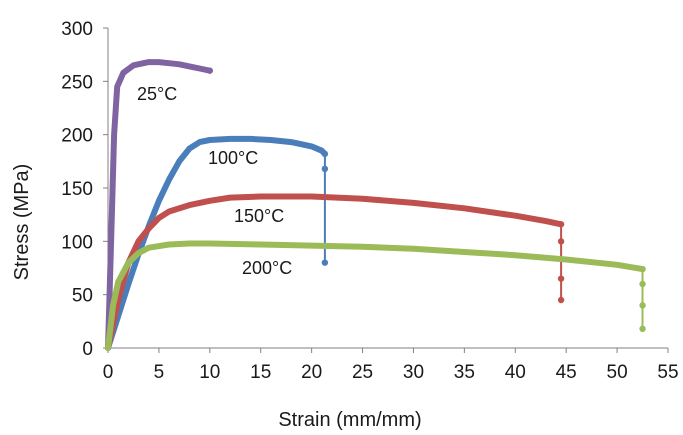 The width and height of the screenshot is (683, 435). What do you see at coordinates (561, 224) in the screenshot?
I see `series-150c-end-point` at bounding box center [561, 224].